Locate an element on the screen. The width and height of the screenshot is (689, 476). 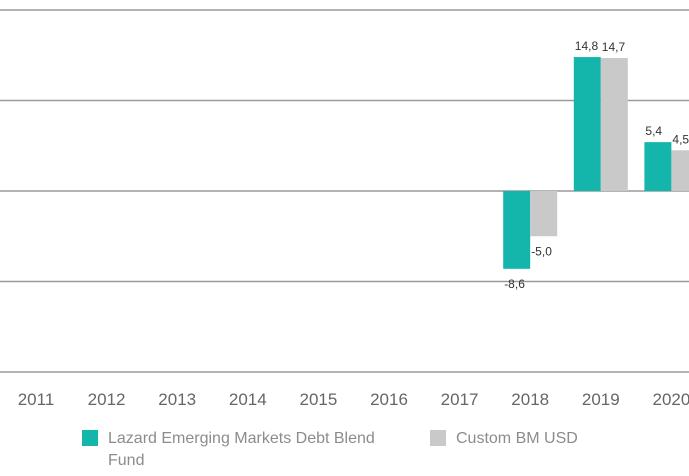
x-tick-label-2016: 2016 is located at coordinates (389, 399).